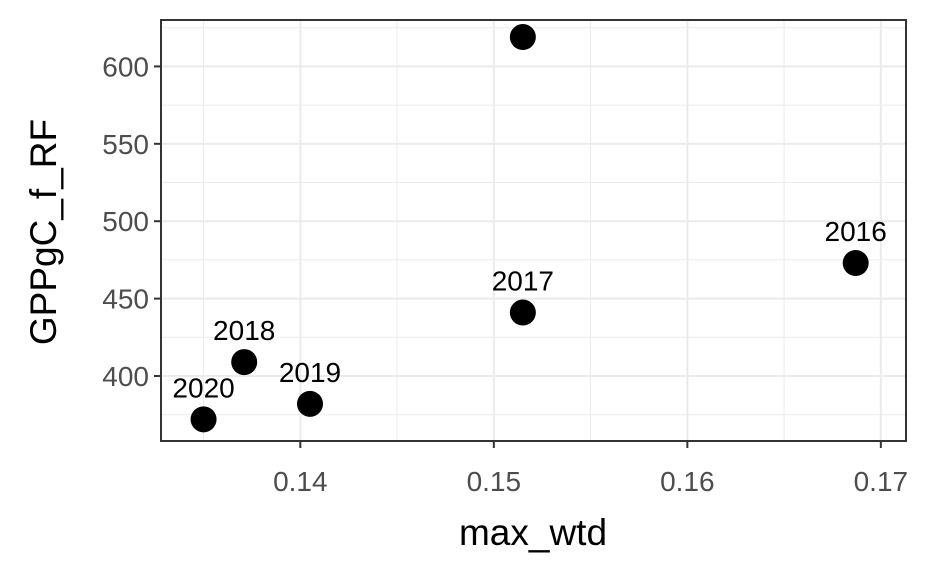 This screenshot has height=577, width=929. What do you see at coordinates (43, 232) in the screenshot?
I see `y-axis-title: GPPgC_f_RF` at bounding box center [43, 232].